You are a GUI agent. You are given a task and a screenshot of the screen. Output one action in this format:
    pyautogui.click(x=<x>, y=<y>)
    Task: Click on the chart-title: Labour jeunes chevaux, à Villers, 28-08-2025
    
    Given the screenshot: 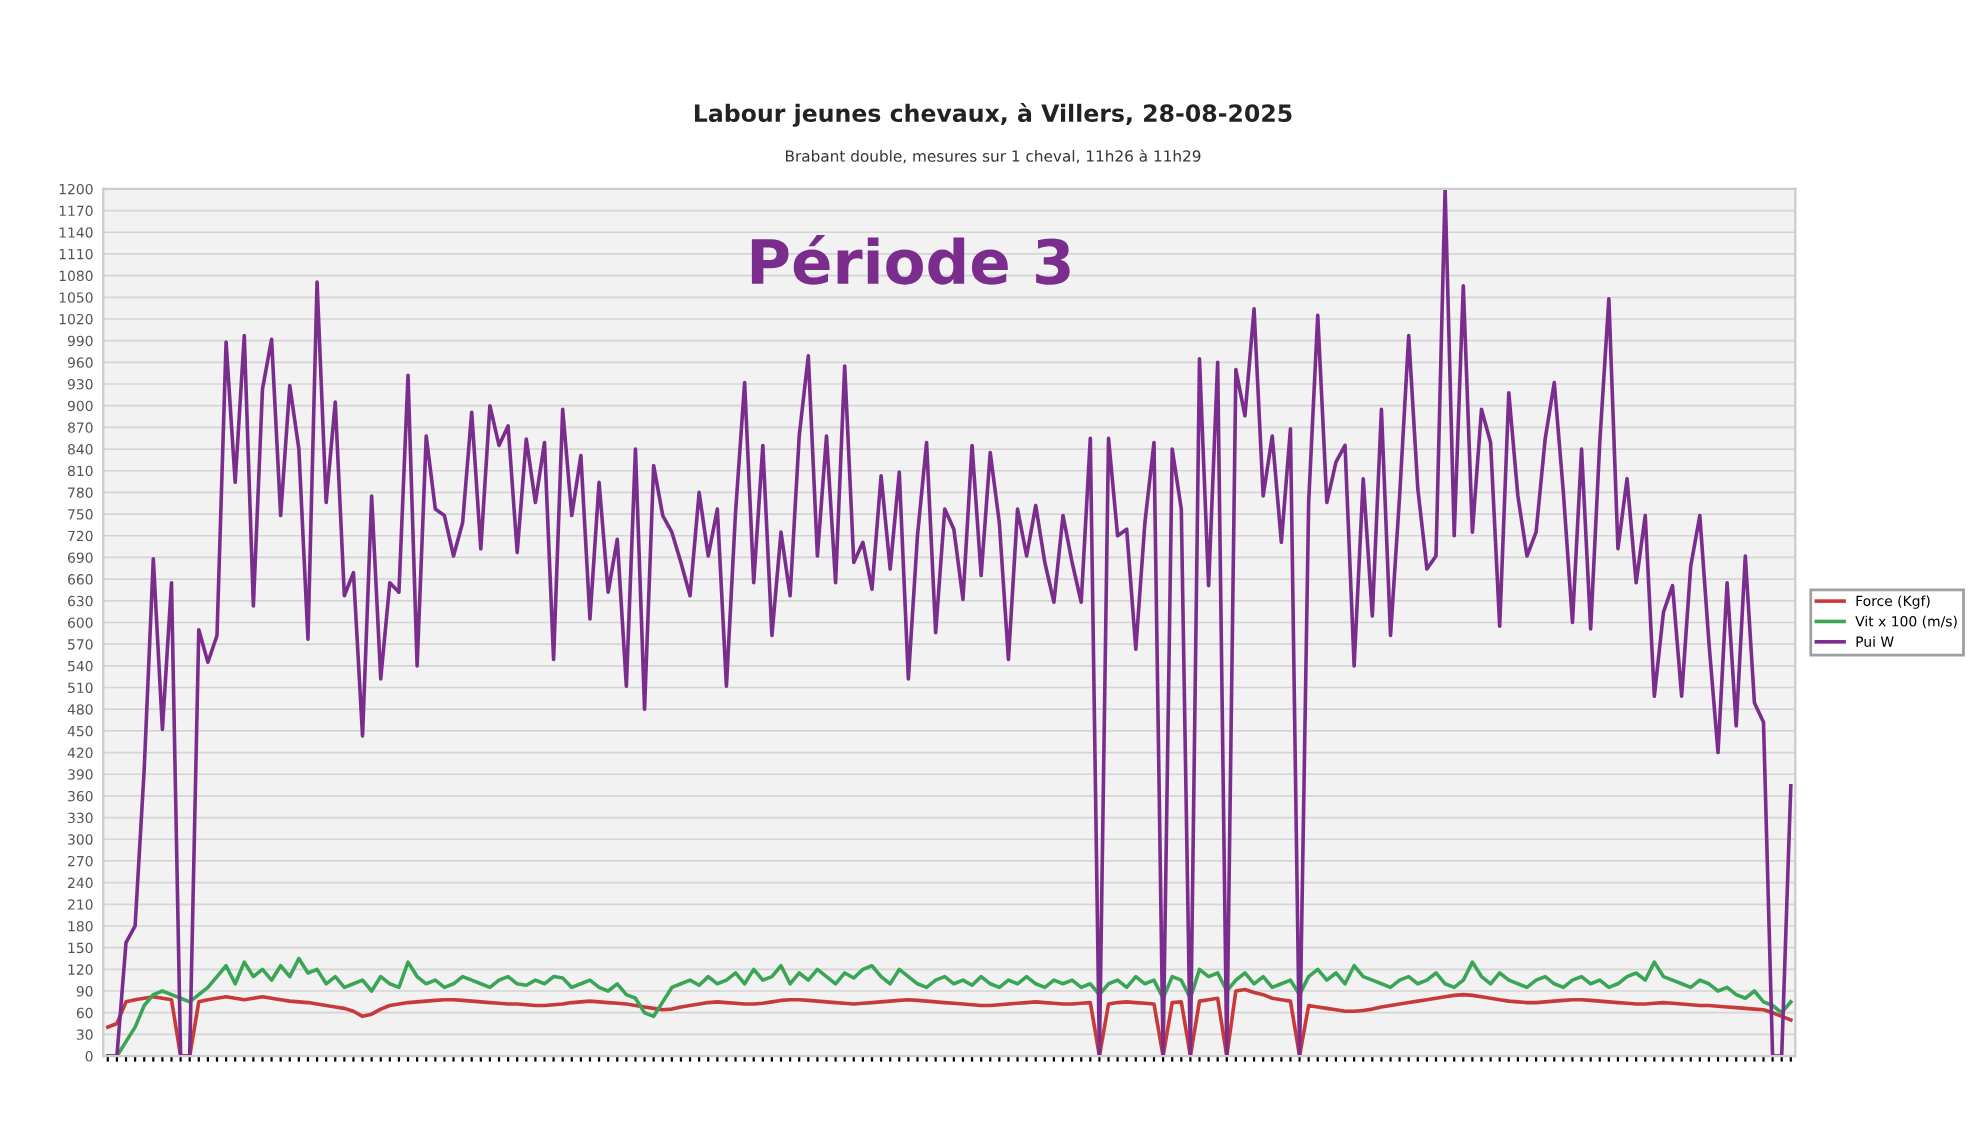 What is the action you would take?
    pyautogui.click(x=993, y=114)
    